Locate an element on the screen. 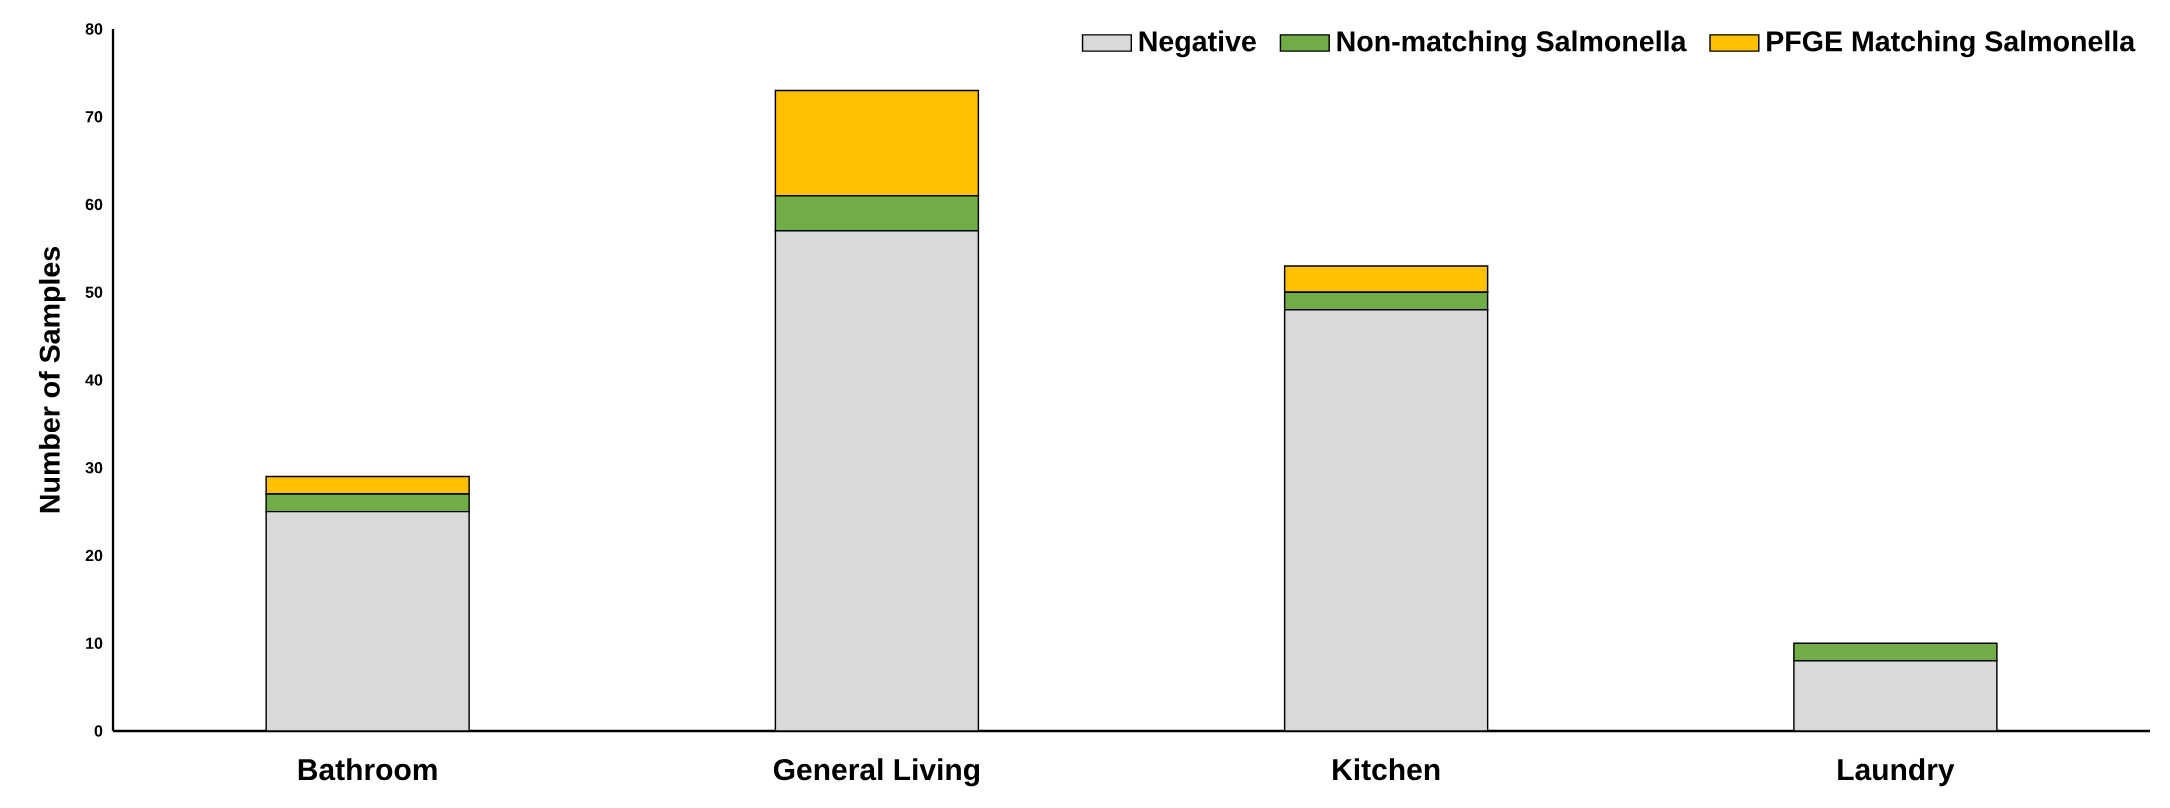  legend-label: Negative is located at coordinates (1197, 44).